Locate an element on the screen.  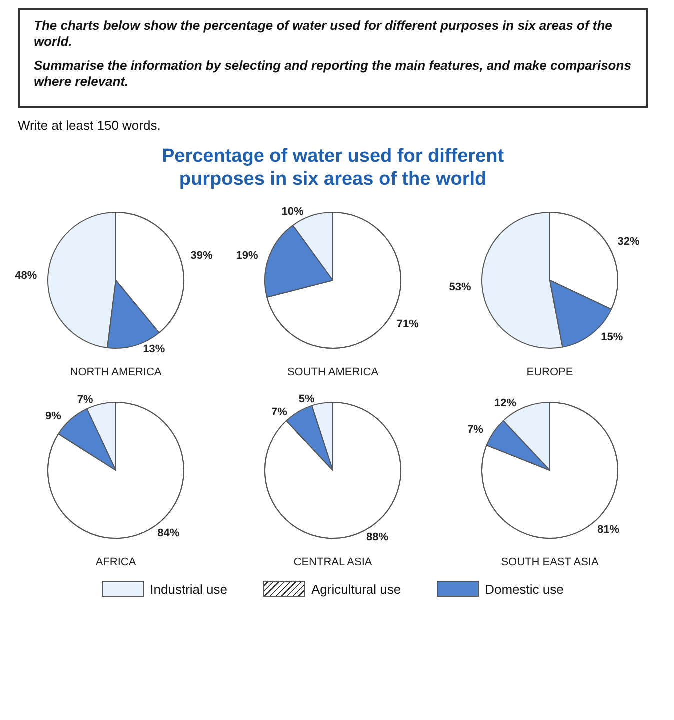
data-label: 71% is located at coordinates (408, 324).